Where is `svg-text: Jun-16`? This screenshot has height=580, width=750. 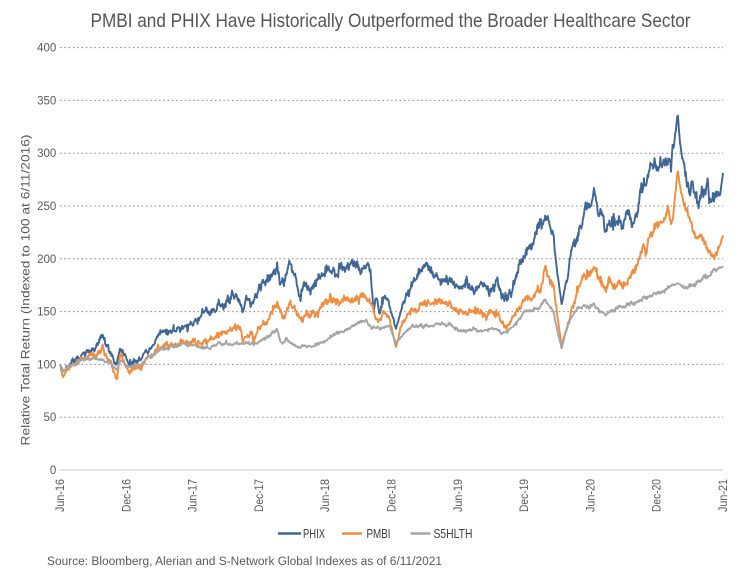
svg-text: Jun-16 is located at coordinates (61, 495).